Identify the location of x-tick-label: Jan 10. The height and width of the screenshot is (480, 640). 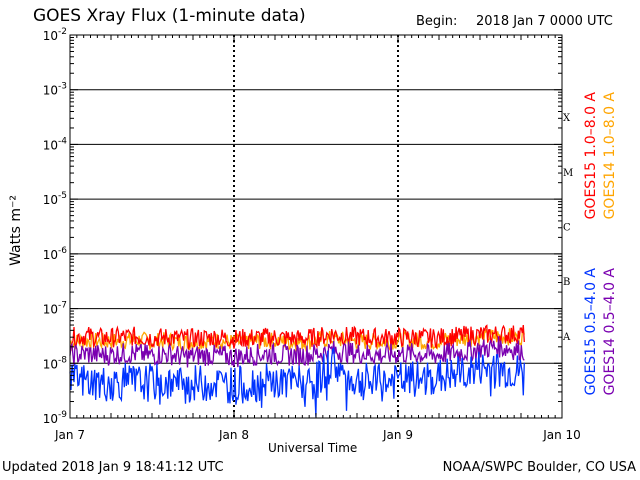
(561, 435).